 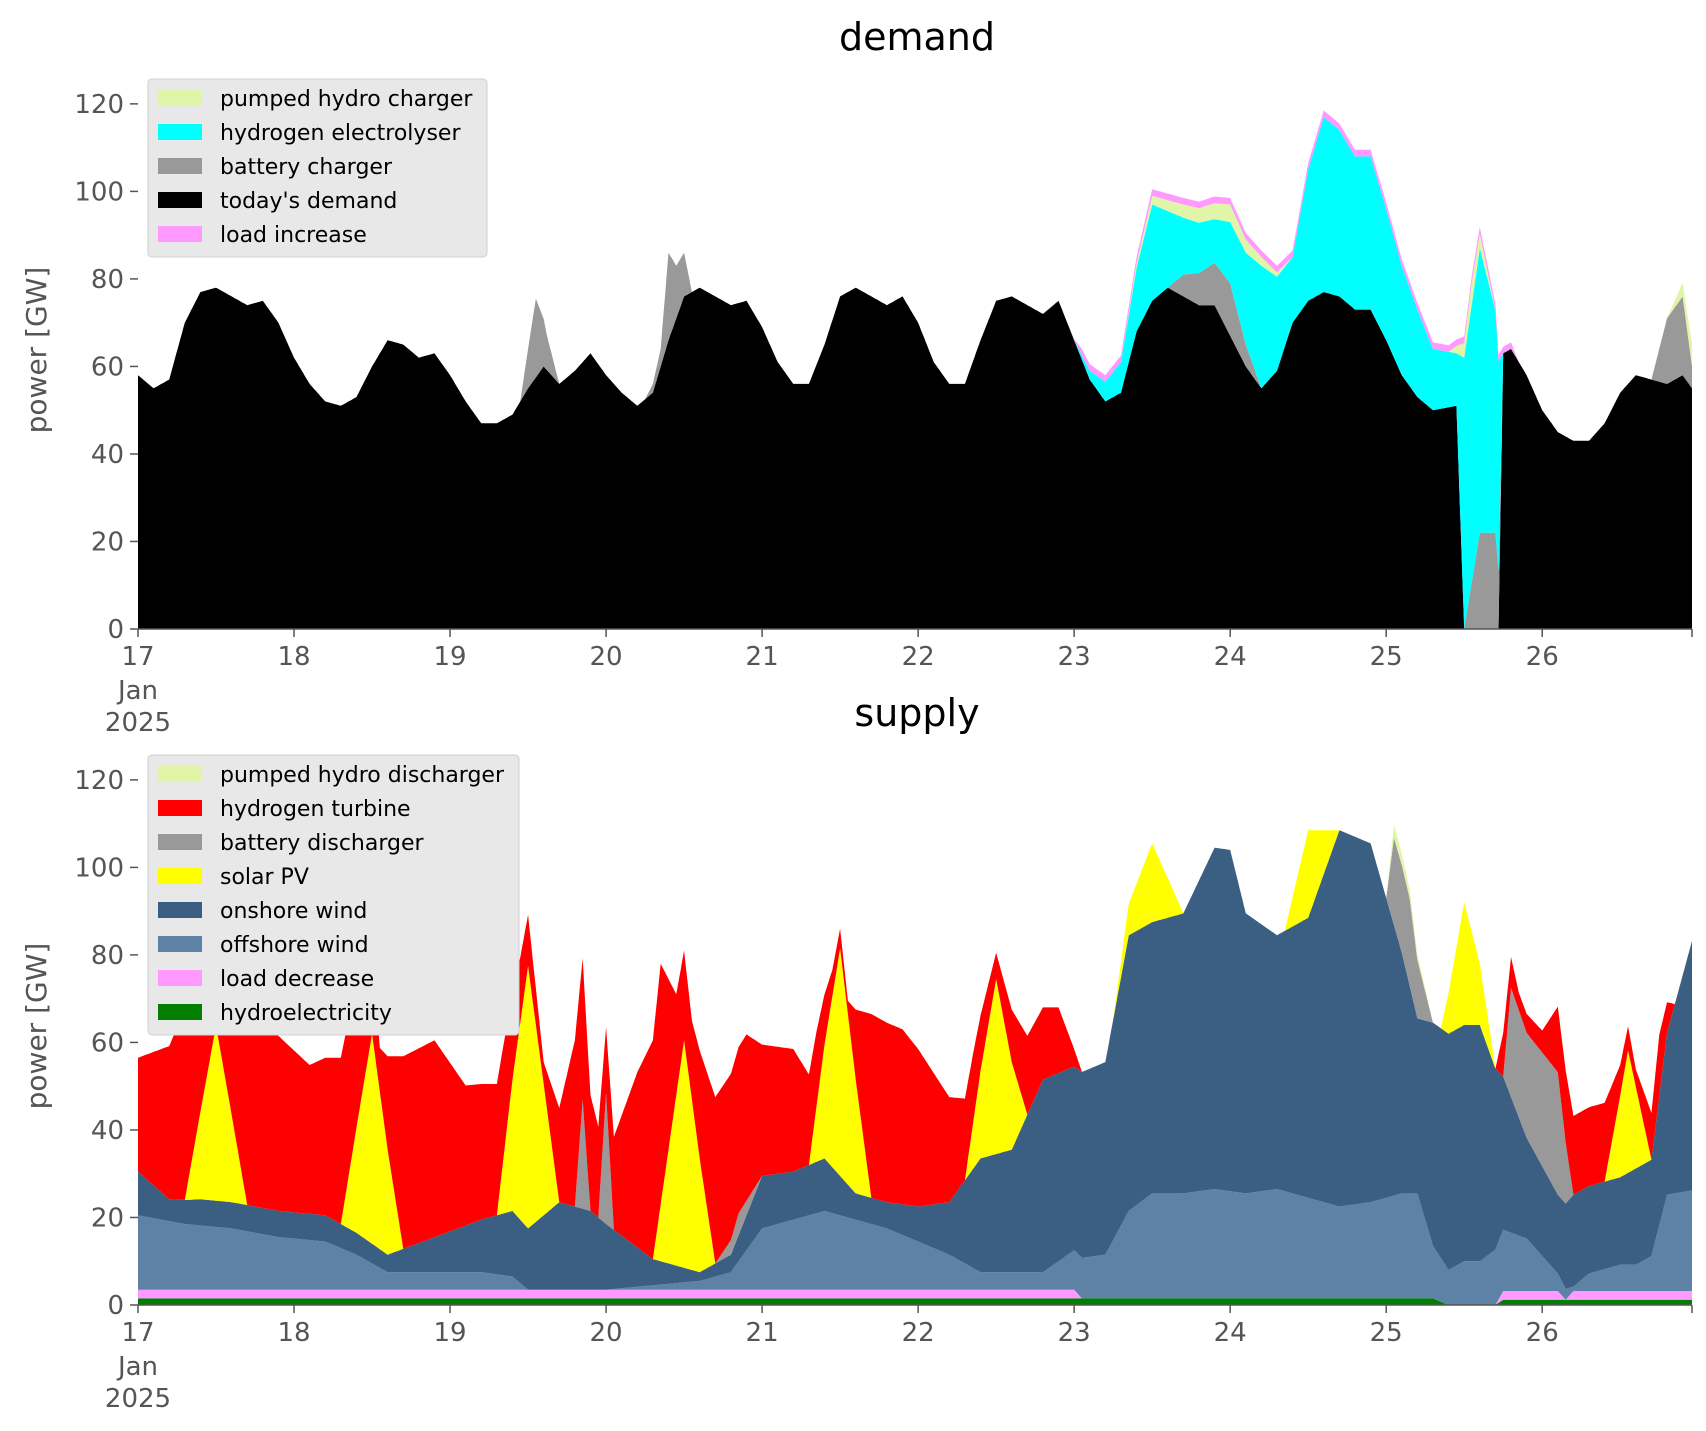 I want to click on demand-chart-title: demand, so click(x=917, y=37).